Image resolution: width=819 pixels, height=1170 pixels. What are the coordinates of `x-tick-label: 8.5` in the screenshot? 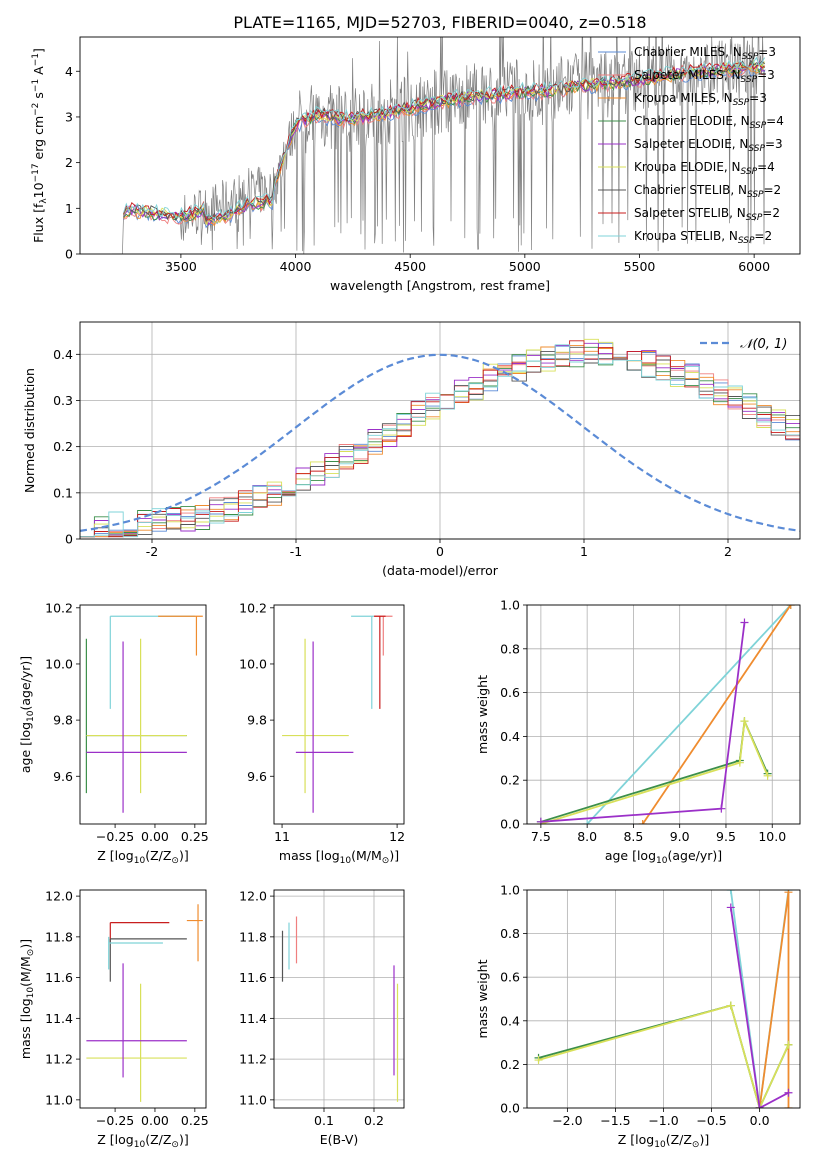 It's located at (633, 836).